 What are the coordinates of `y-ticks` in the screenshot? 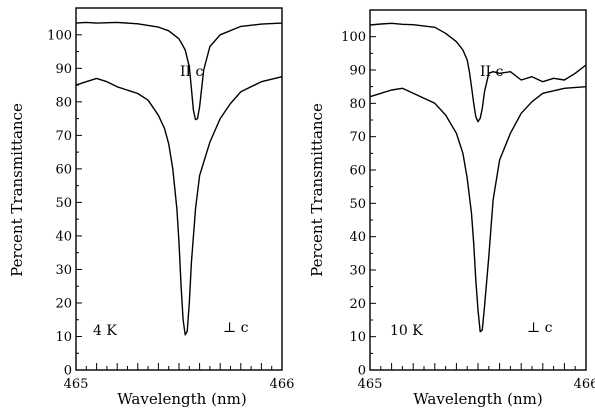 It's located at (373, 203).